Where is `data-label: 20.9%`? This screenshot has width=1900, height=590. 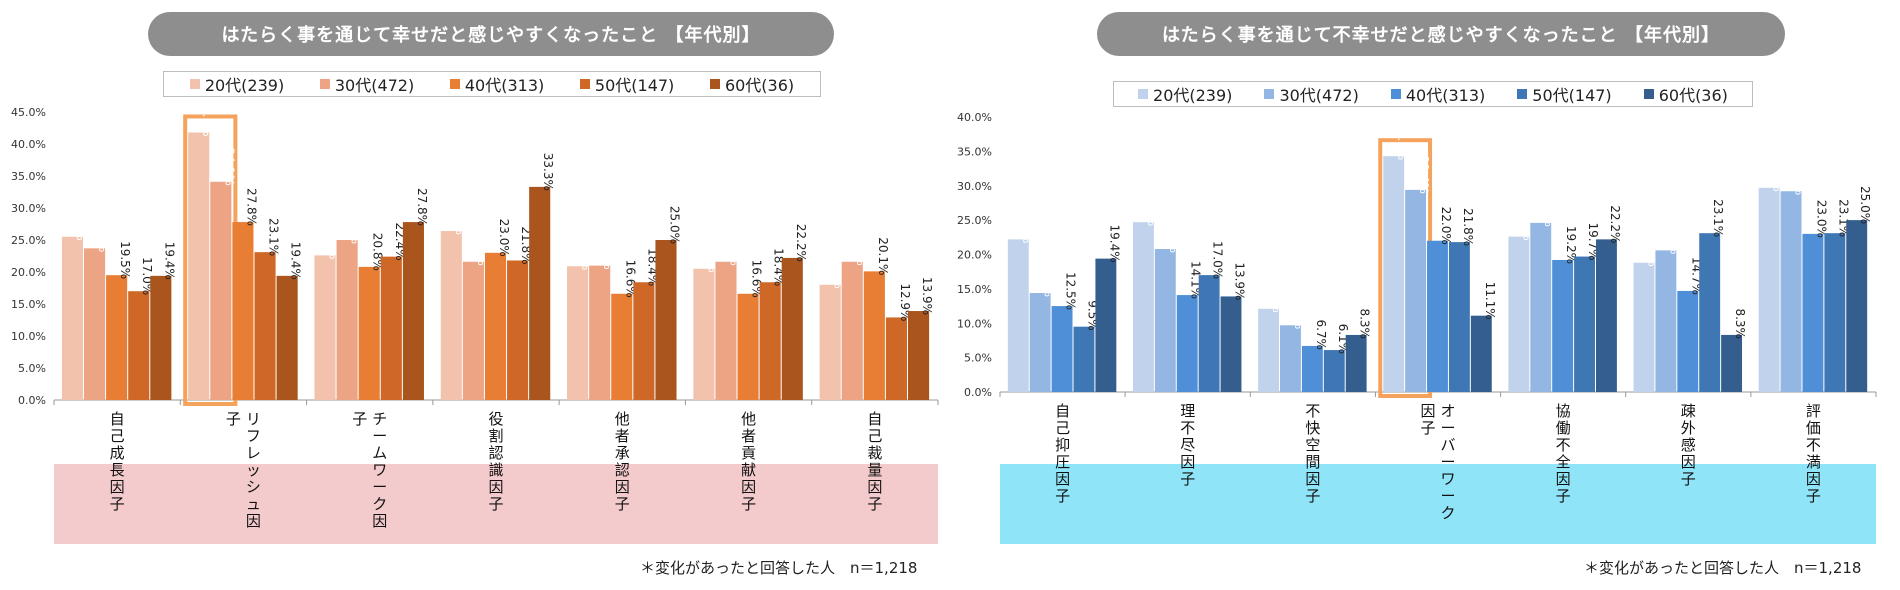 data-label: 20.9% is located at coordinates (586, 251).